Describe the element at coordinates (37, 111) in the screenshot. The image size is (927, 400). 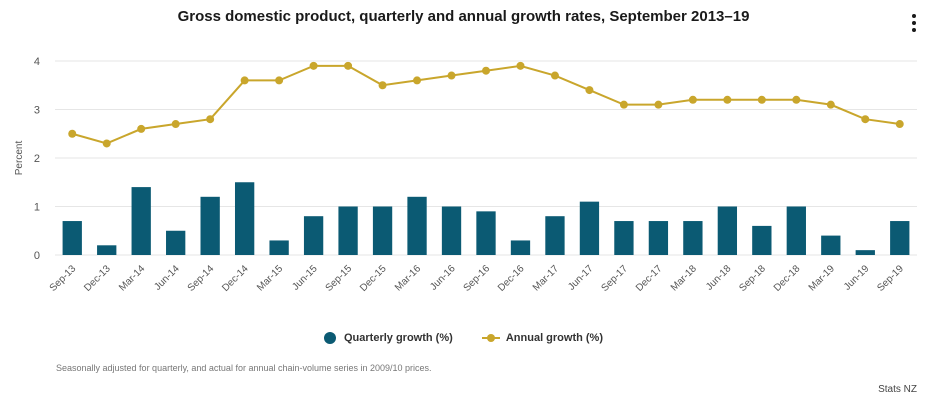
I see `y-tick-label: 3` at that location.